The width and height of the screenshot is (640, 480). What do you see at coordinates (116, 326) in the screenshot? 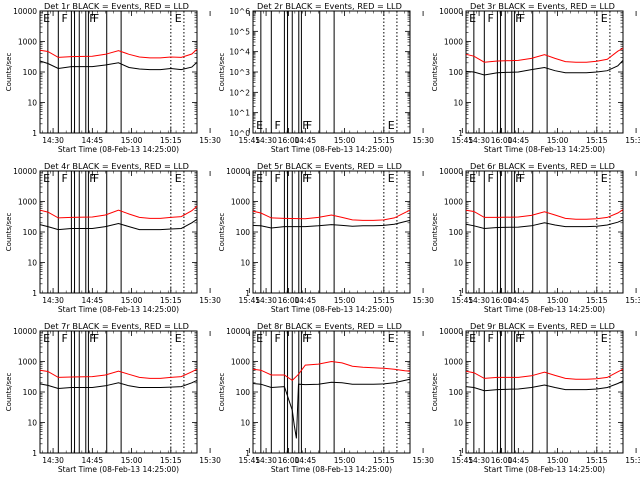
I see `panel-title: Det 7r BLACK = Events, RED = LLD` at bounding box center [116, 326].